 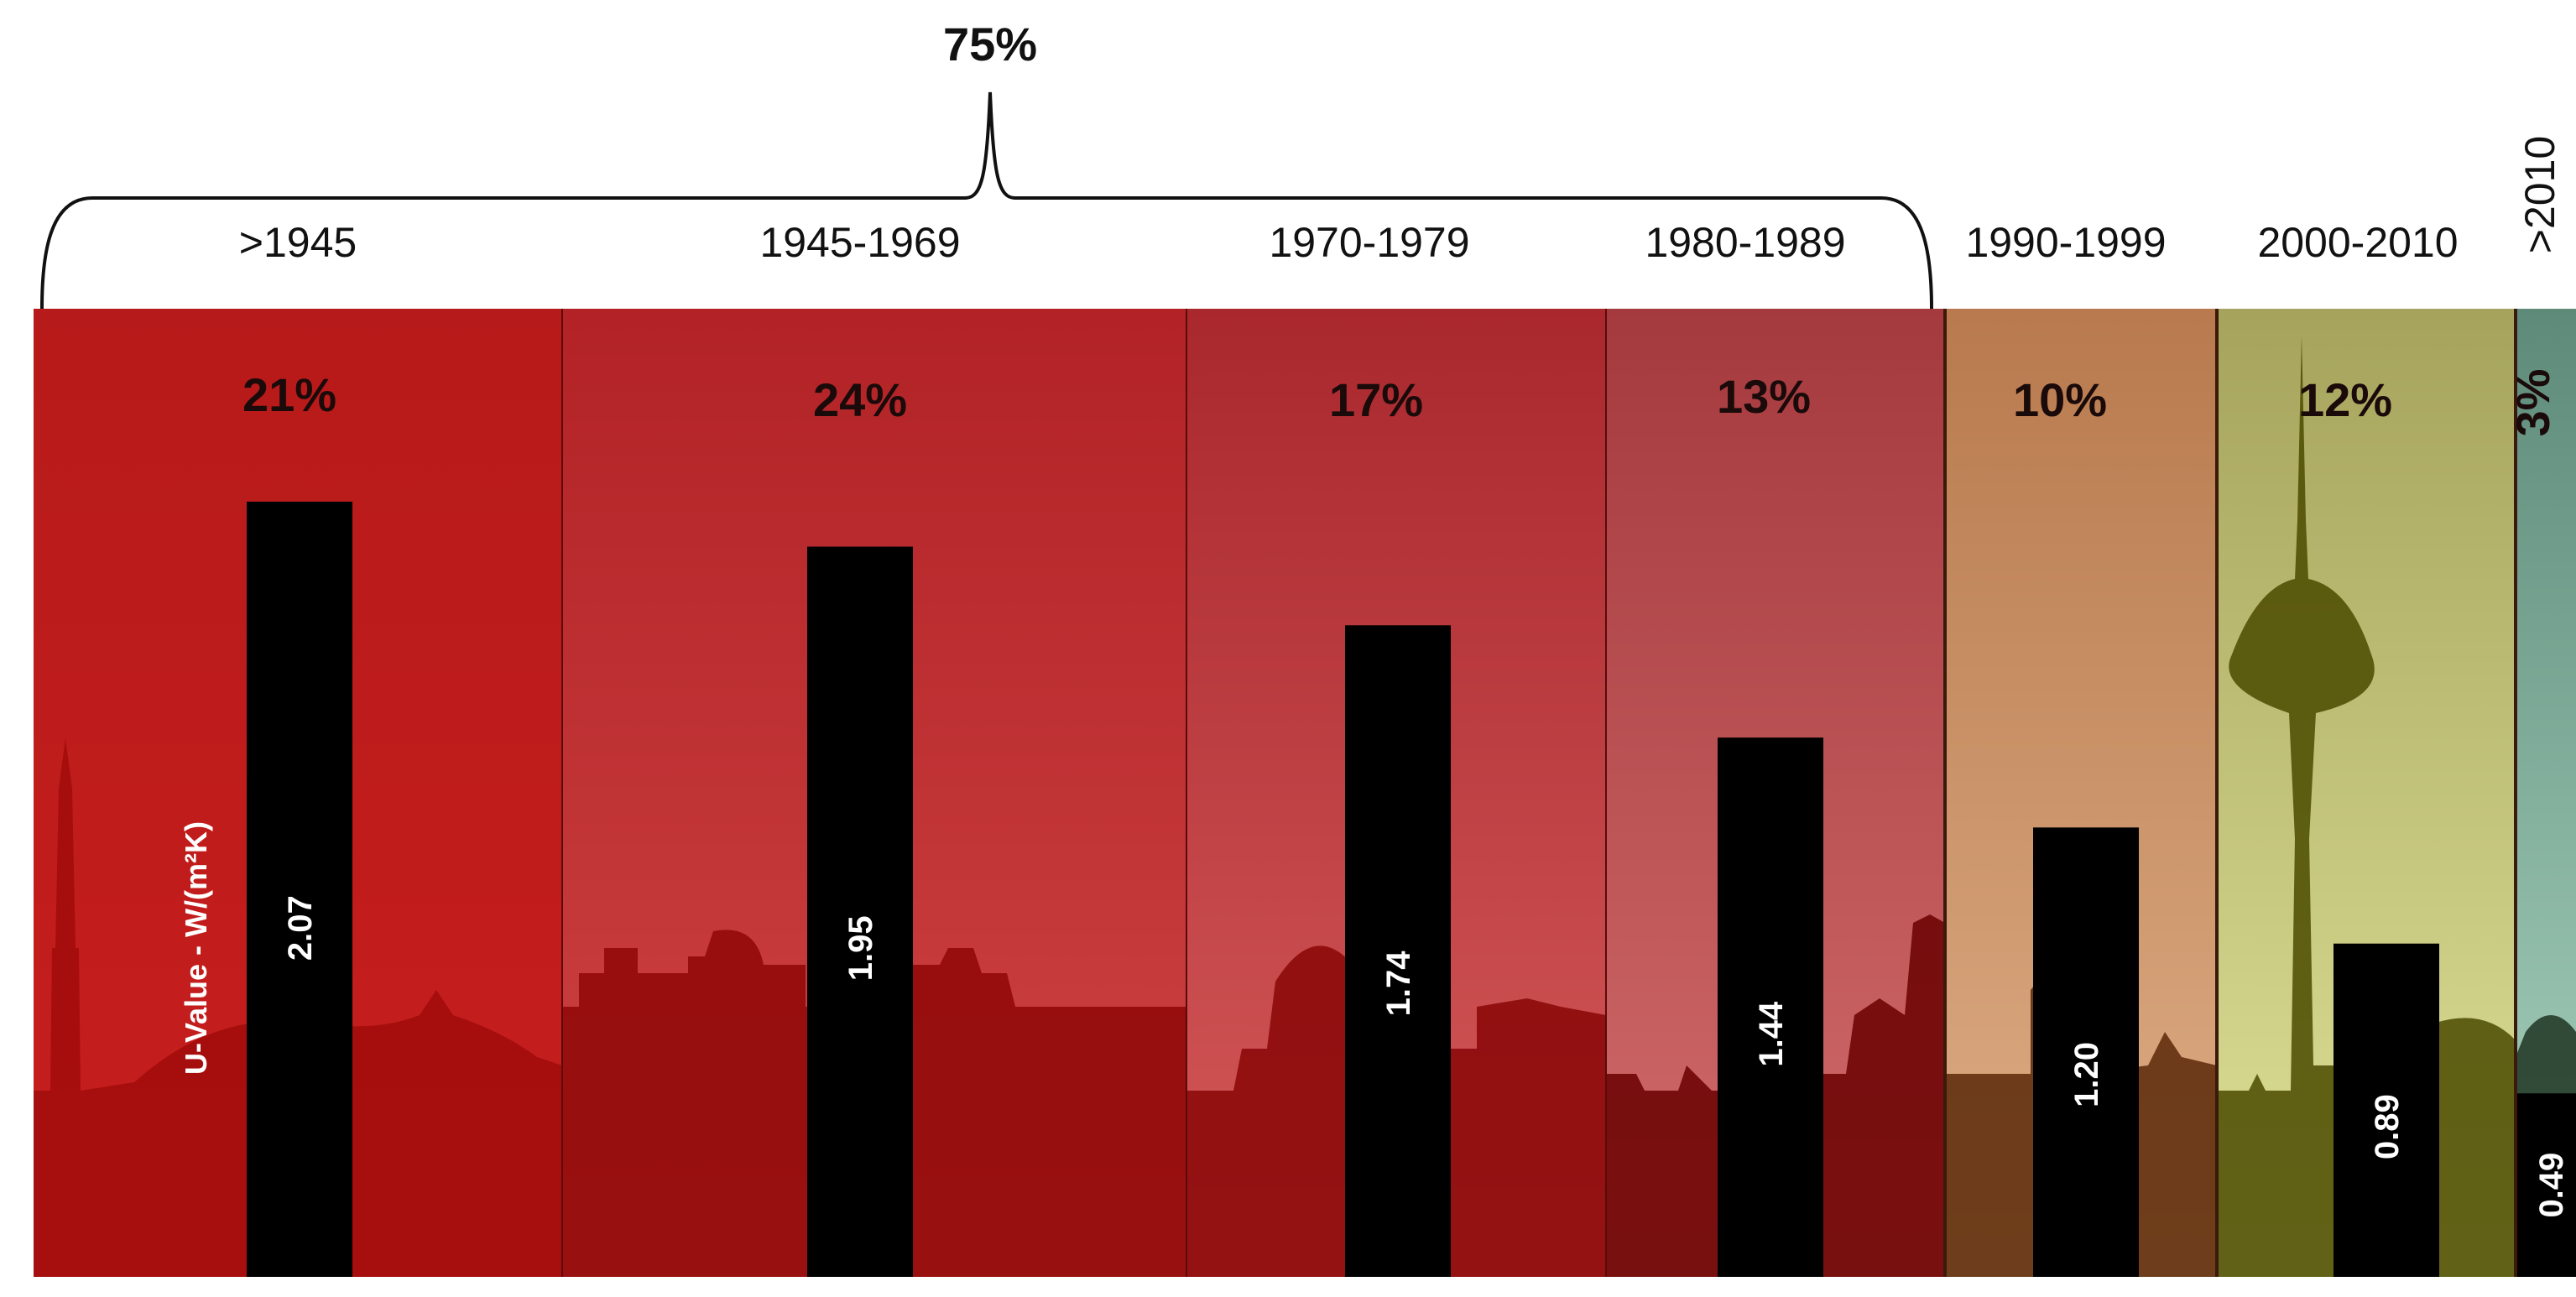 I want to click on period-label: 2000-2010, so click(x=2357, y=242).